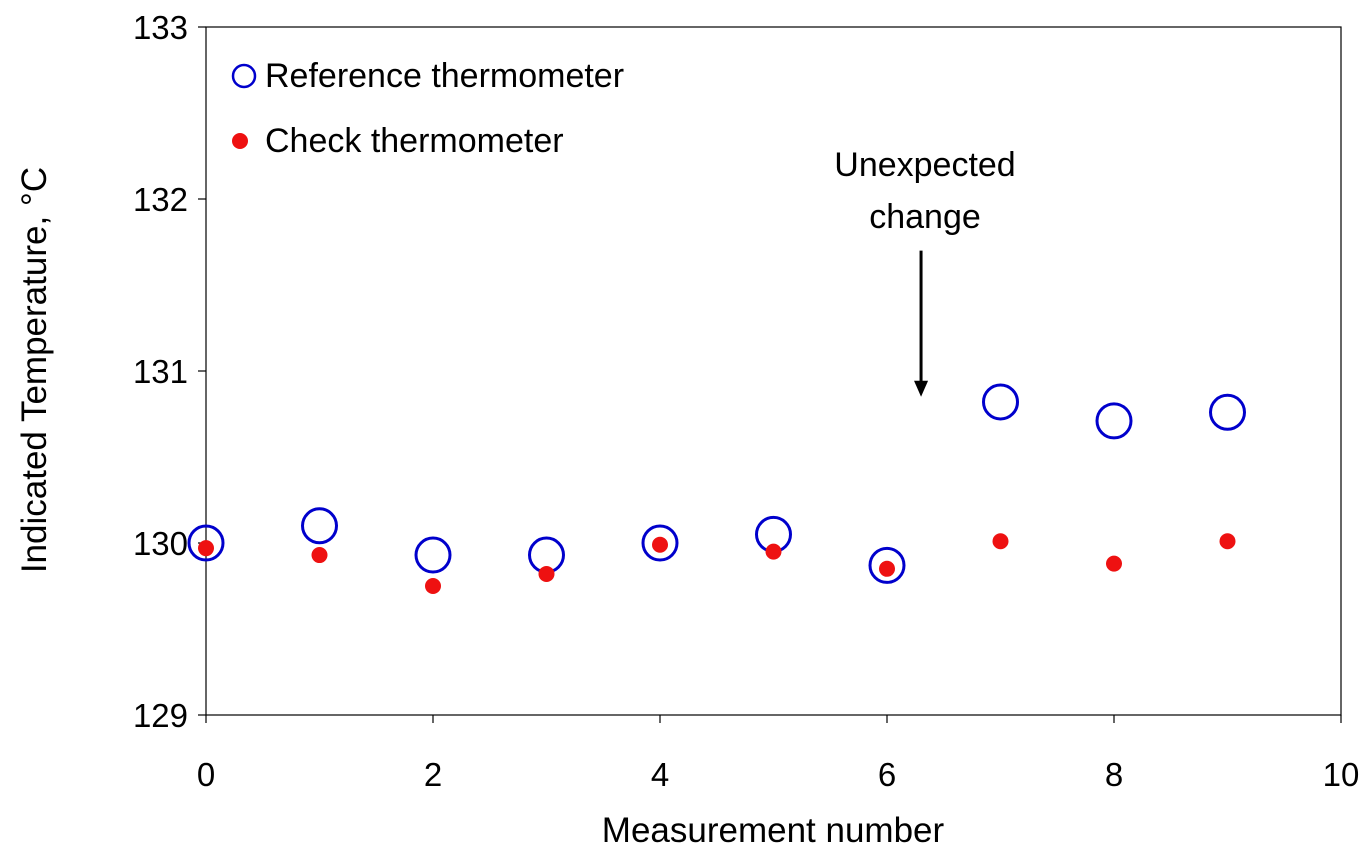  Describe the element at coordinates (887, 774) in the screenshot. I see `x-tick-label: 6` at that location.